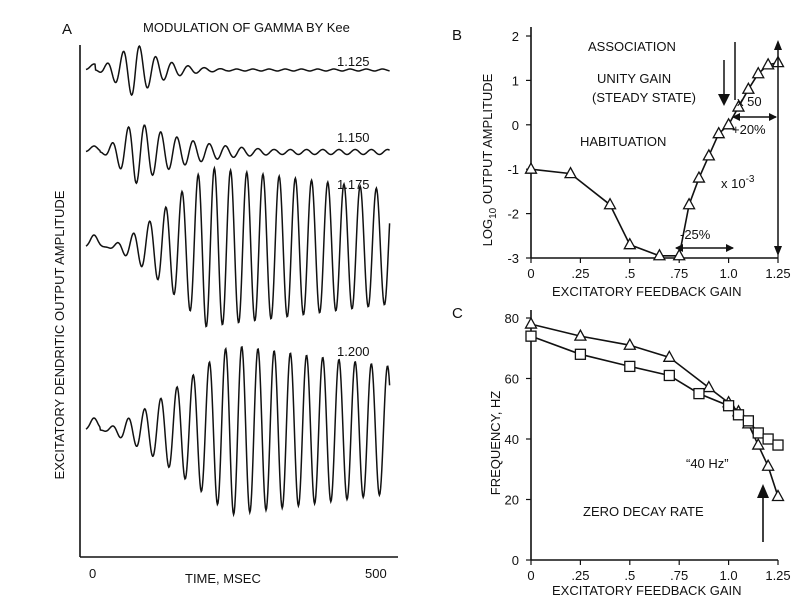 This screenshot has width=795, height=603. What do you see at coordinates (246, 27) in the screenshot?
I see `panel-a-title: MODULATION OF GAMMA BY Kee` at bounding box center [246, 27].